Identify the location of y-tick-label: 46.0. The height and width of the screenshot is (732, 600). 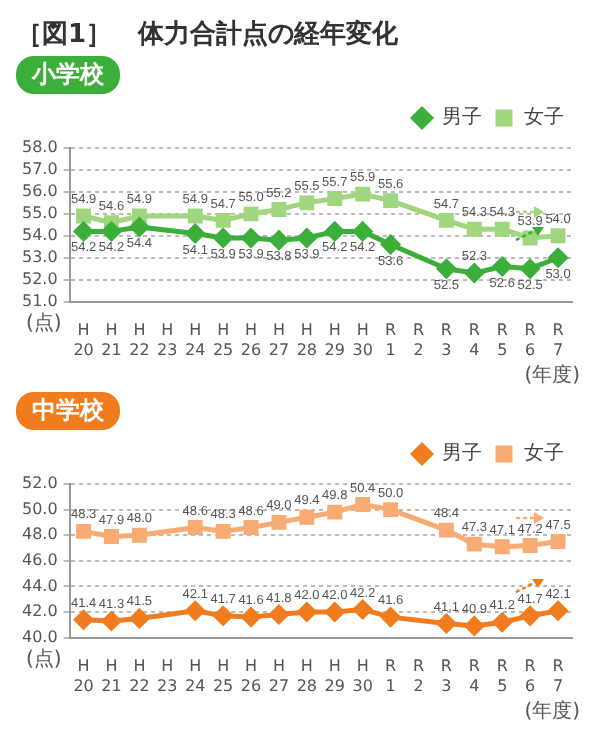
(40, 559).